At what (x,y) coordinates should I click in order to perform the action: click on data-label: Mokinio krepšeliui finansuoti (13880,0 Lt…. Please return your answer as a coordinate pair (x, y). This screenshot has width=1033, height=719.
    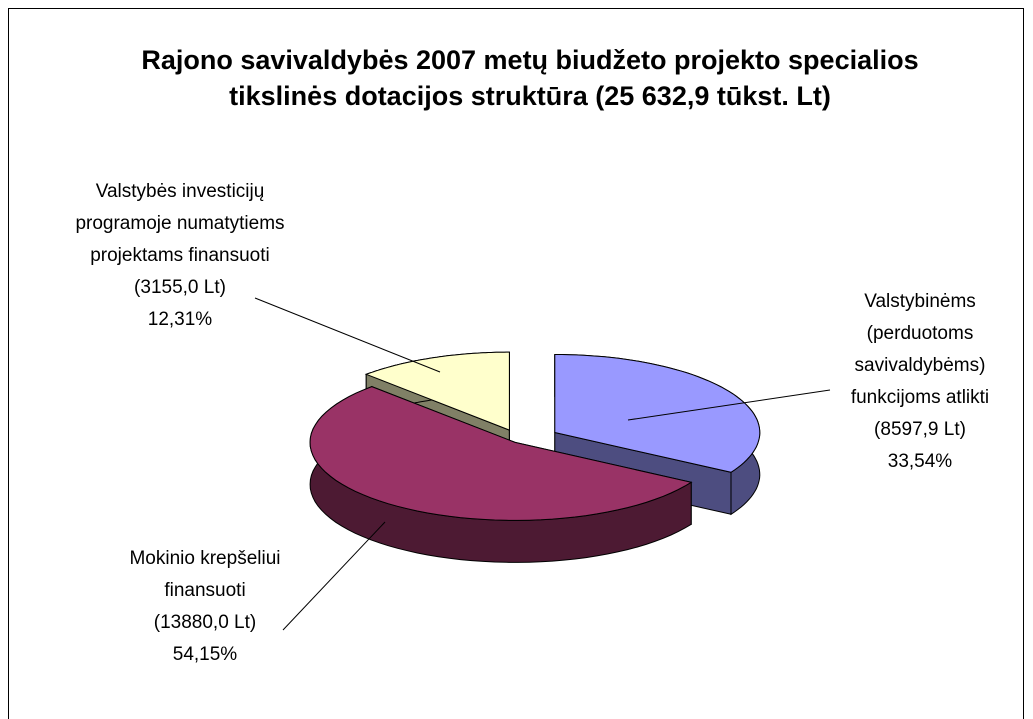
    Looking at the image, I should click on (205, 607).